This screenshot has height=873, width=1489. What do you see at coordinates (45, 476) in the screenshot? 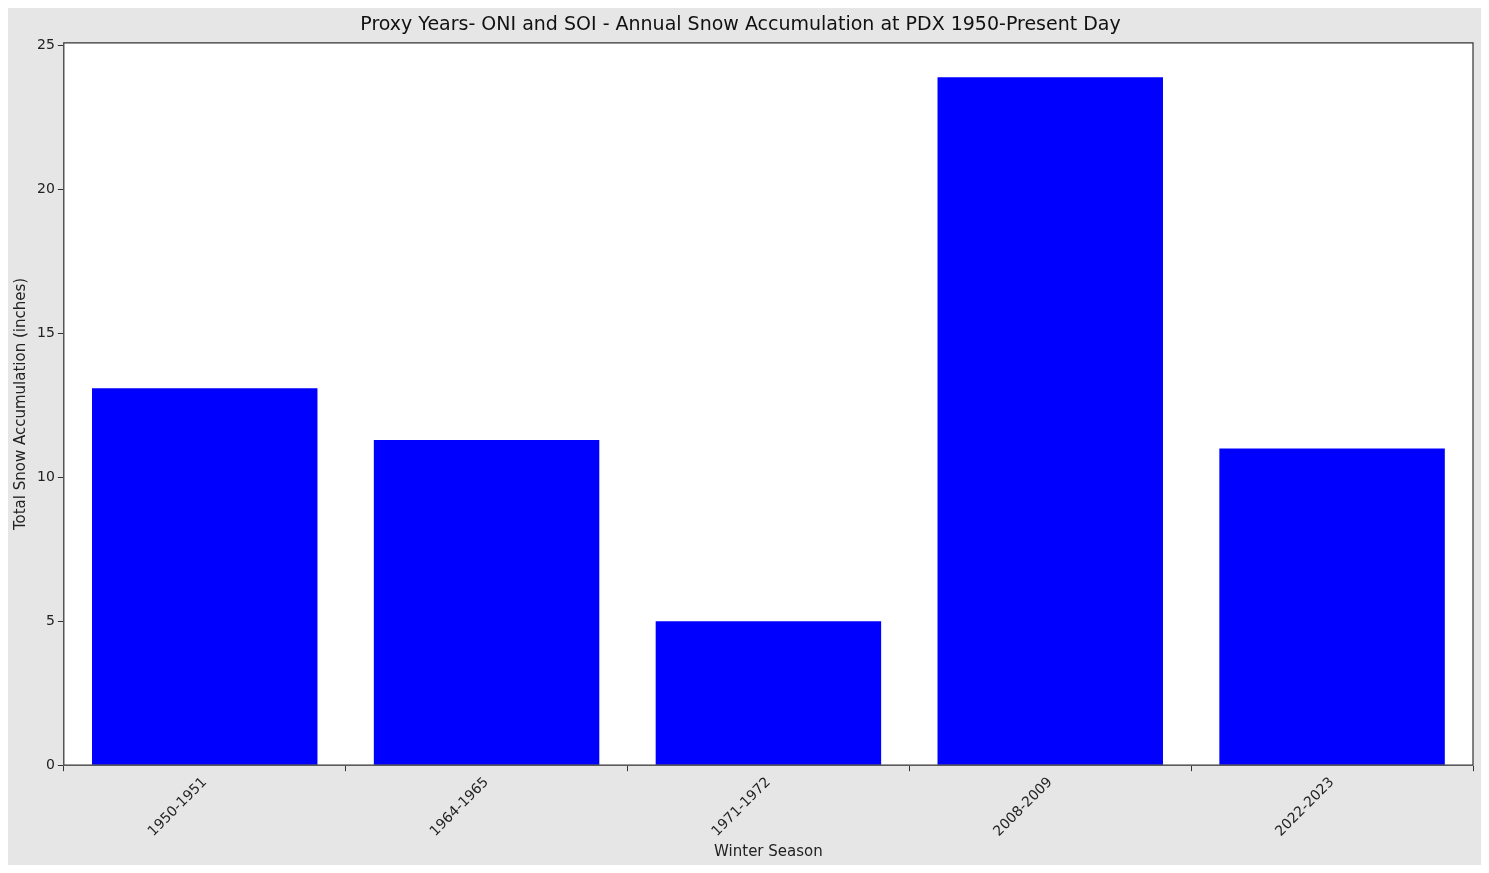
I see `y-tick-label: 10` at bounding box center [45, 476].